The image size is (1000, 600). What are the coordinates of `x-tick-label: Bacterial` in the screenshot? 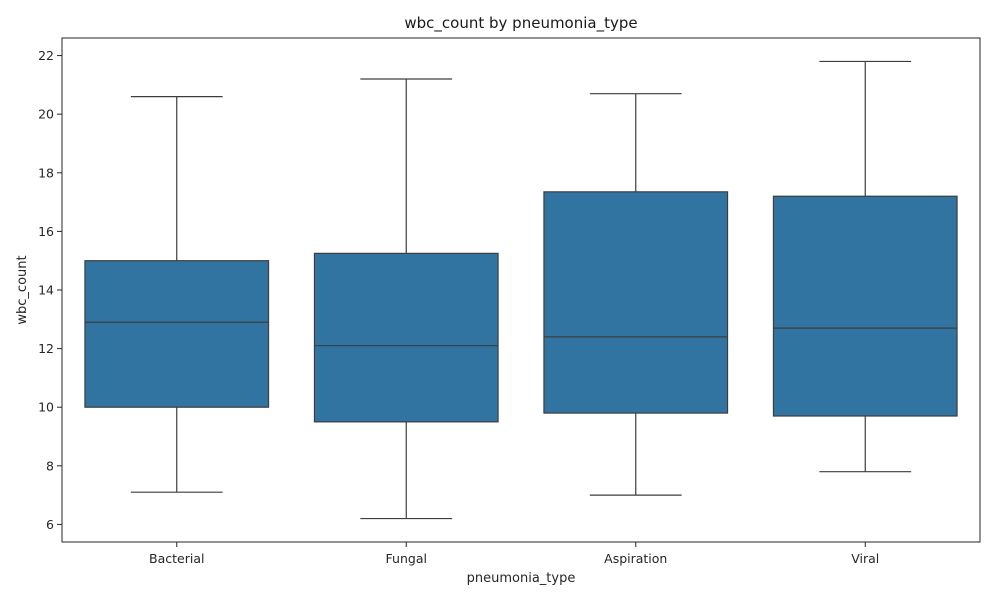 It's located at (176, 558).